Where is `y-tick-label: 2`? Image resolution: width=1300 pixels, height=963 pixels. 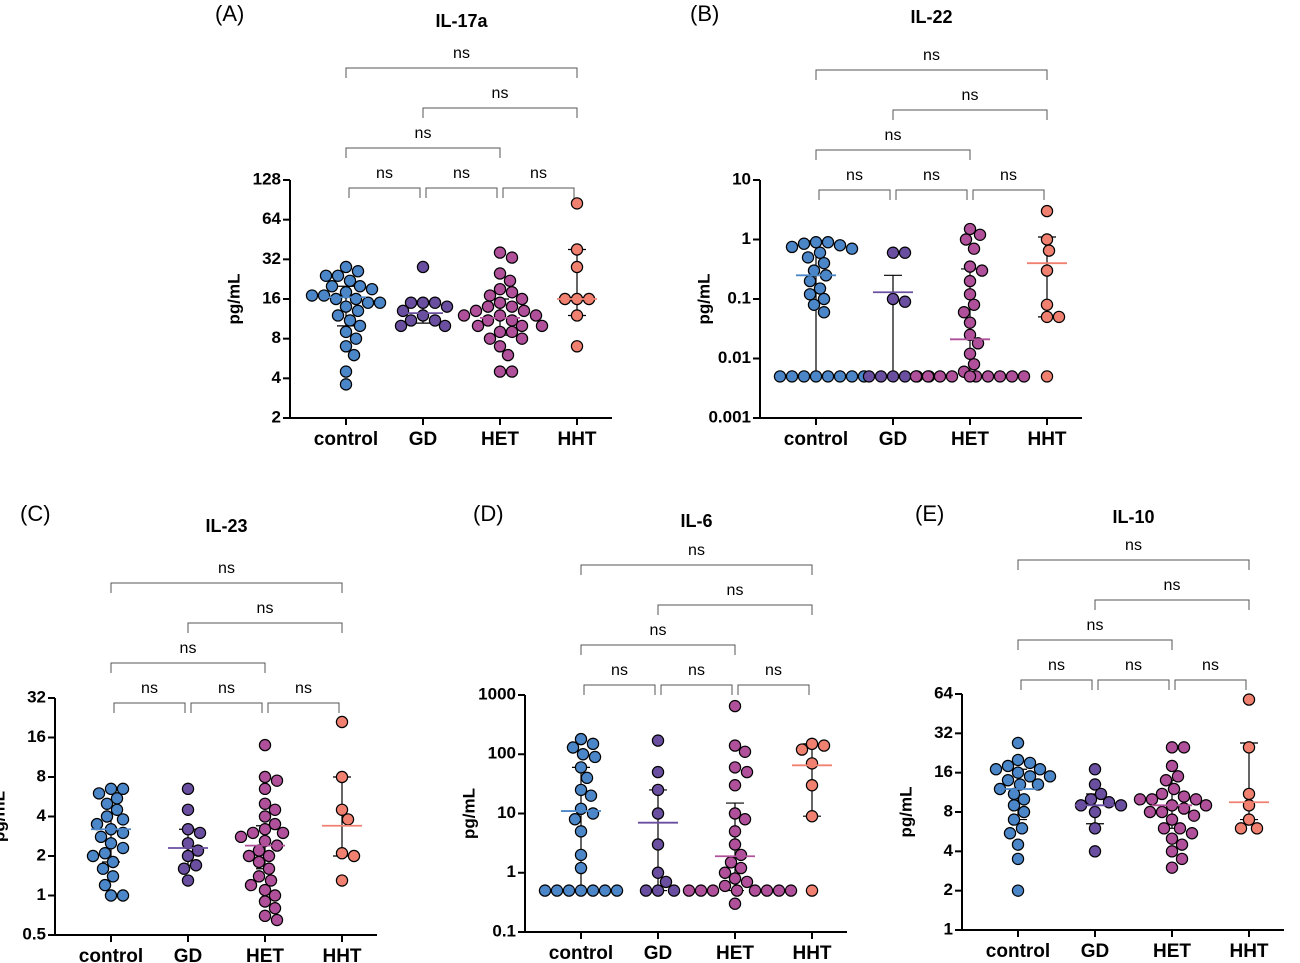
y-tick-label: 2 is located at coordinates (276, 416).